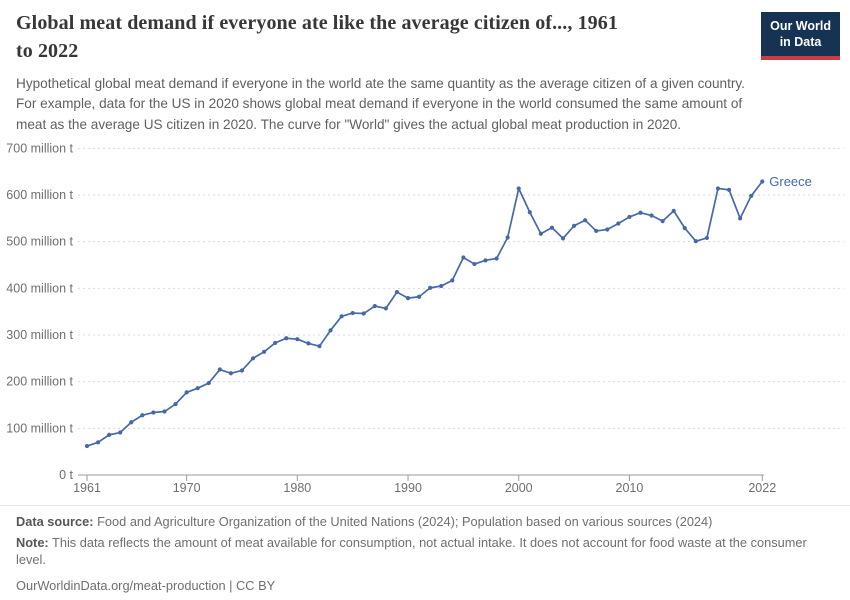  What do you see at coordinates (66, 475) in the screenshot?
I see `y-axis-label: 0 t` at bounding box center [66, 475].